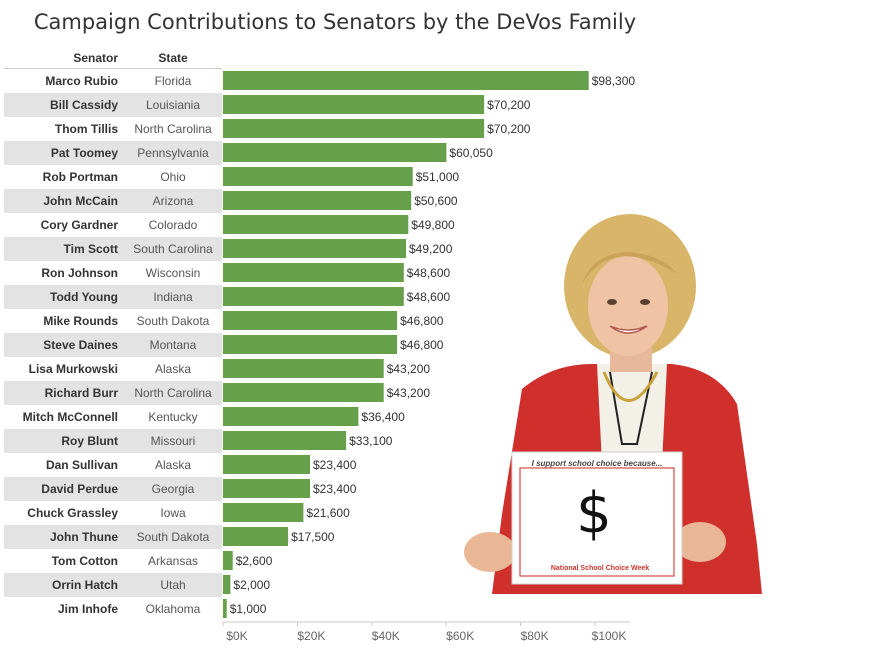  I want to click on face-shape, so click(628, 306).